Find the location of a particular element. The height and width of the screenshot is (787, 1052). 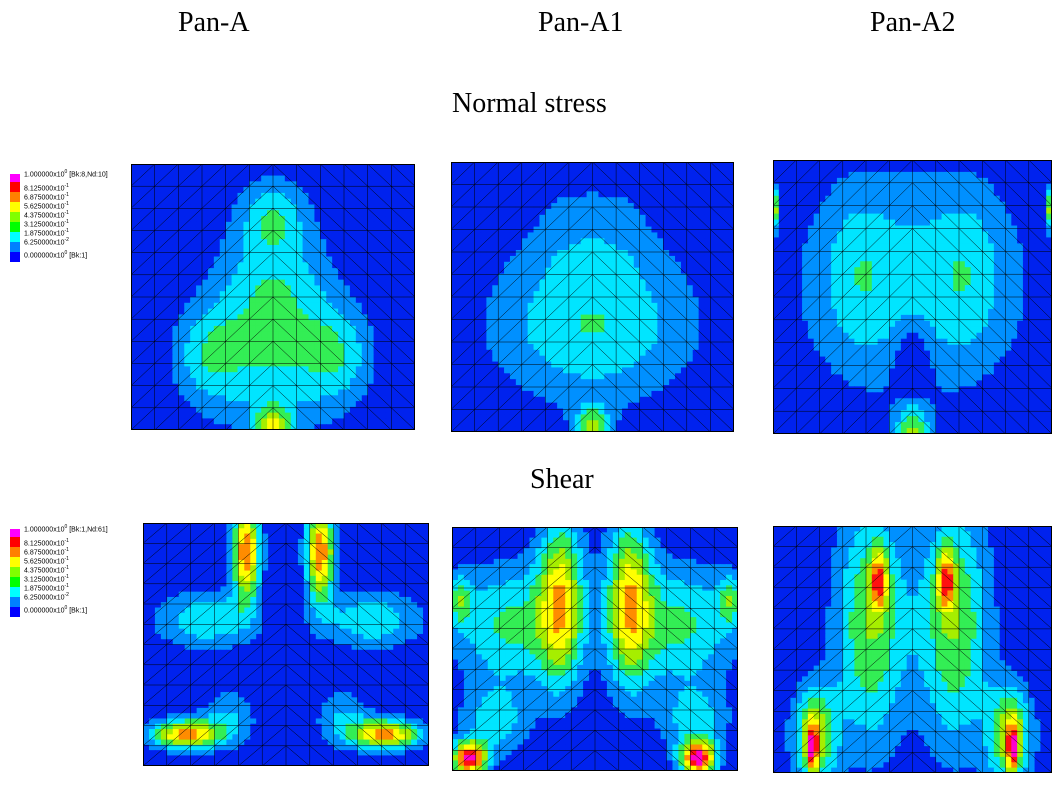

shear-contour-pan-a is located at coordinates (286, 644).